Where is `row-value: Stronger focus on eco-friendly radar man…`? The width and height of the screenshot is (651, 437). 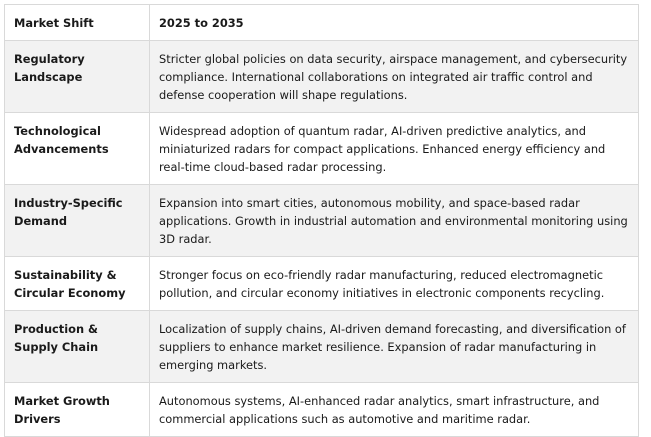
row-value: Stronger focus on eco-friendly radar man… is located at coordinates (394, 283).